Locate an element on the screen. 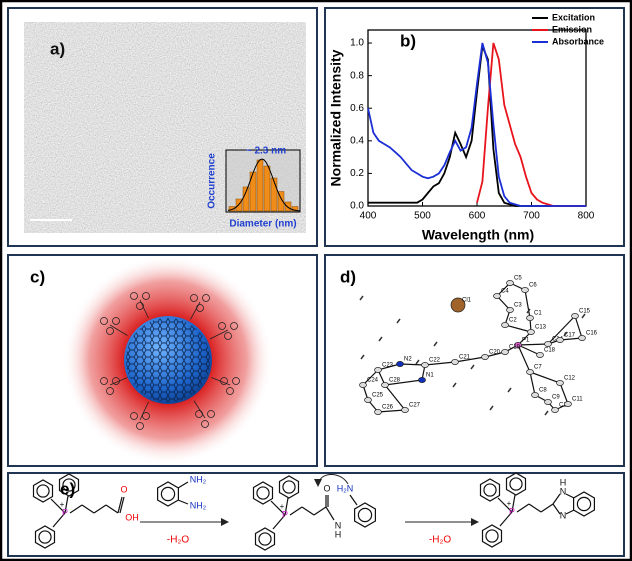 The image size is (632, 561). atom-label: C13 is located at coordinates (541, 328).